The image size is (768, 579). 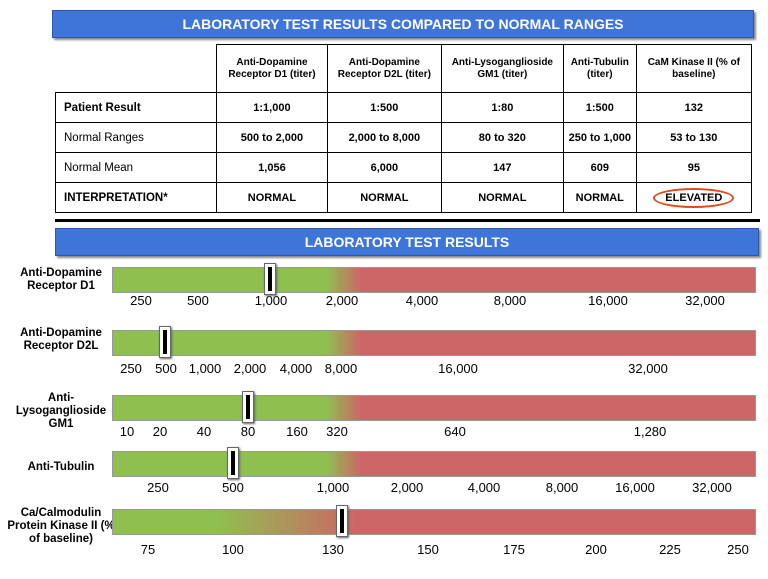 I want to click on tick-label: 150, so click(x=428, y=549).